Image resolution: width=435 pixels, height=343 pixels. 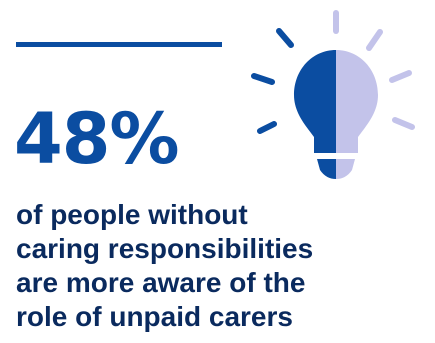 I want to click on accent-rule, so click(x=119, y=44).